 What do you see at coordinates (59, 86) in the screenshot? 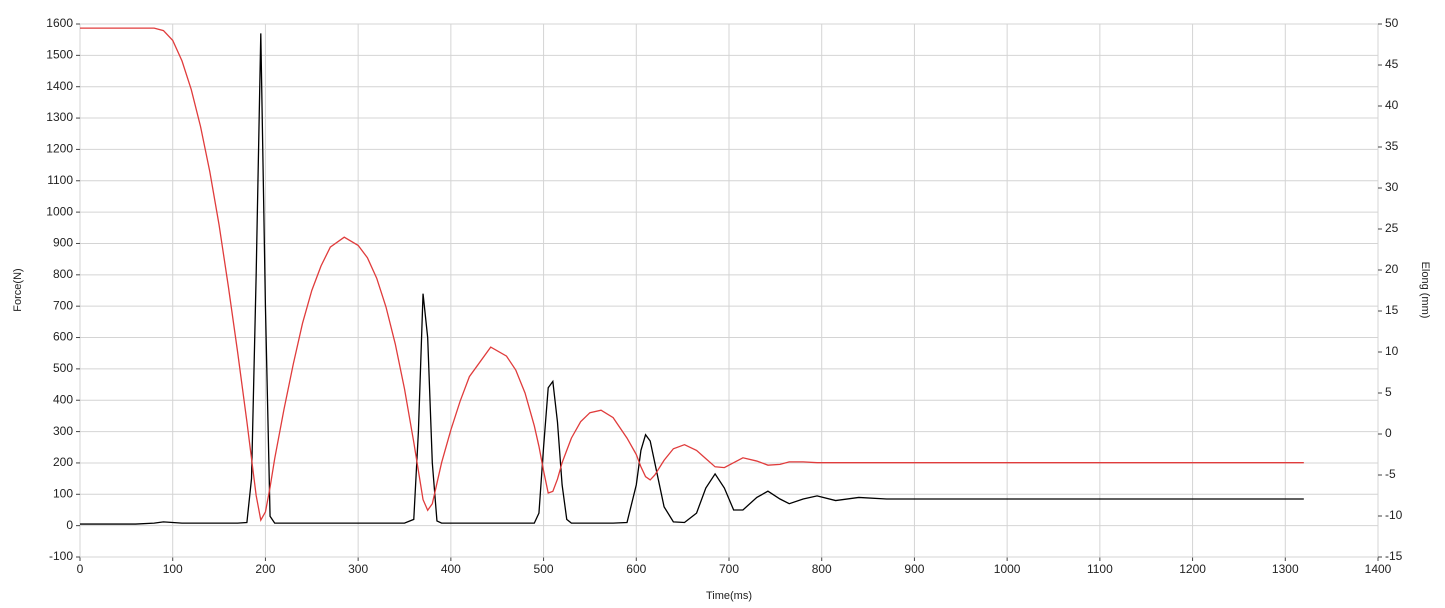
I see `y-tick-label: 1400` at bounding box center [59, 86].